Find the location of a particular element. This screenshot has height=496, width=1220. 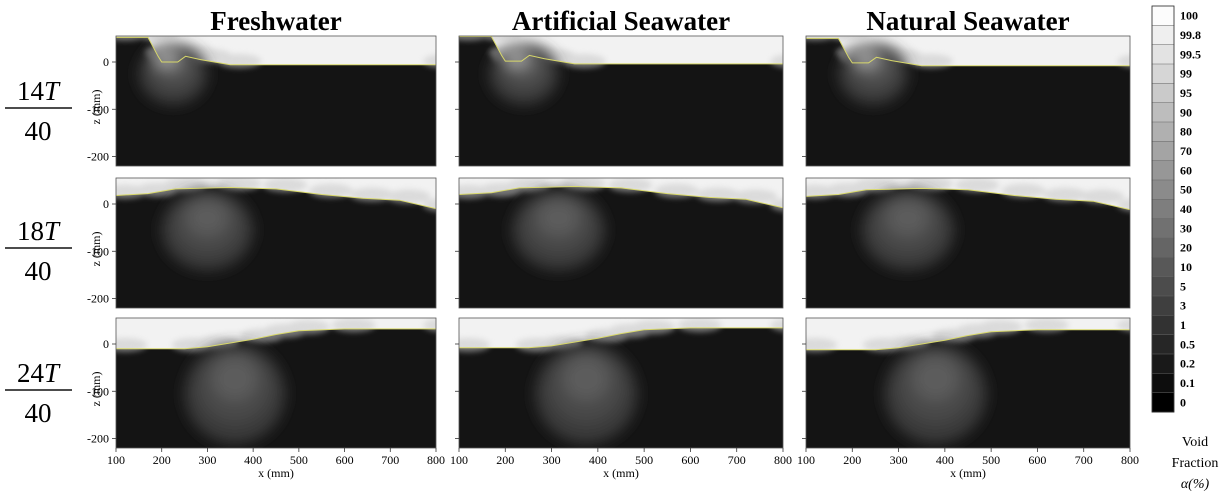

colorbar-level-label: 40 is located at coordinates (1186, 209).